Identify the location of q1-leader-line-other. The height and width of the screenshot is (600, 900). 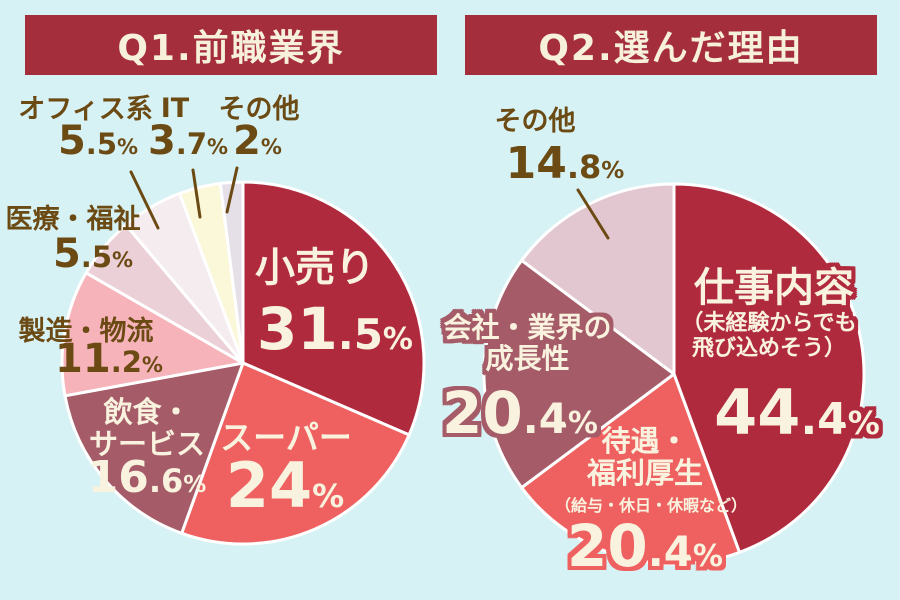
(232, 190).